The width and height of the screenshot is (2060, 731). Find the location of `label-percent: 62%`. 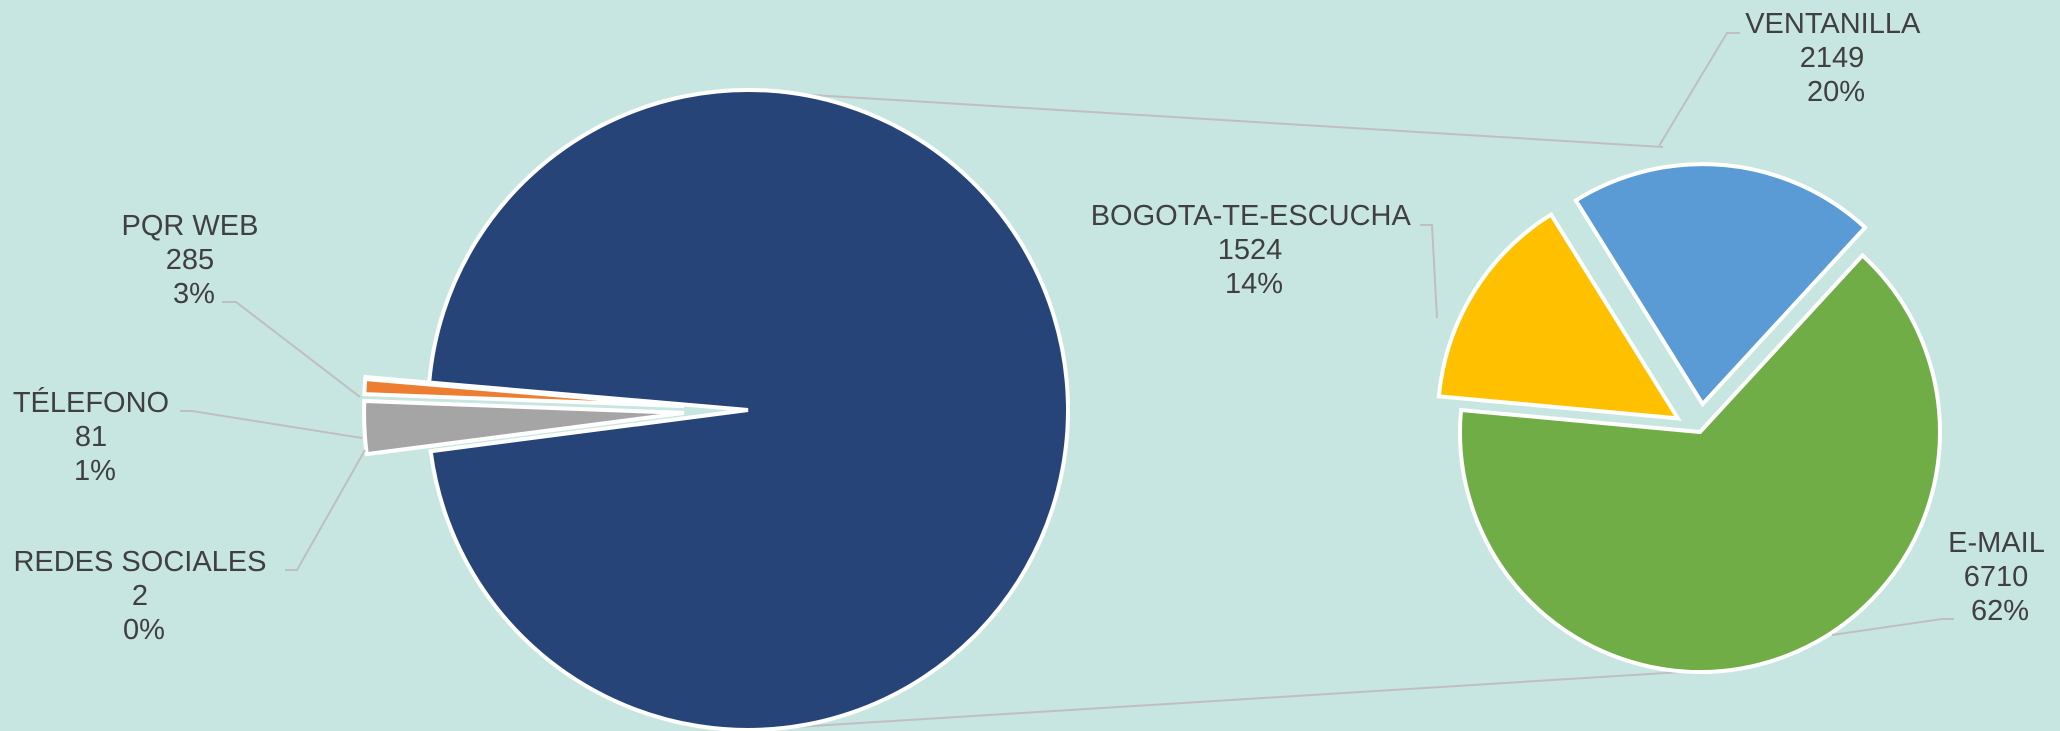

label-percent: 62% is located at coordinates (2000, 611).